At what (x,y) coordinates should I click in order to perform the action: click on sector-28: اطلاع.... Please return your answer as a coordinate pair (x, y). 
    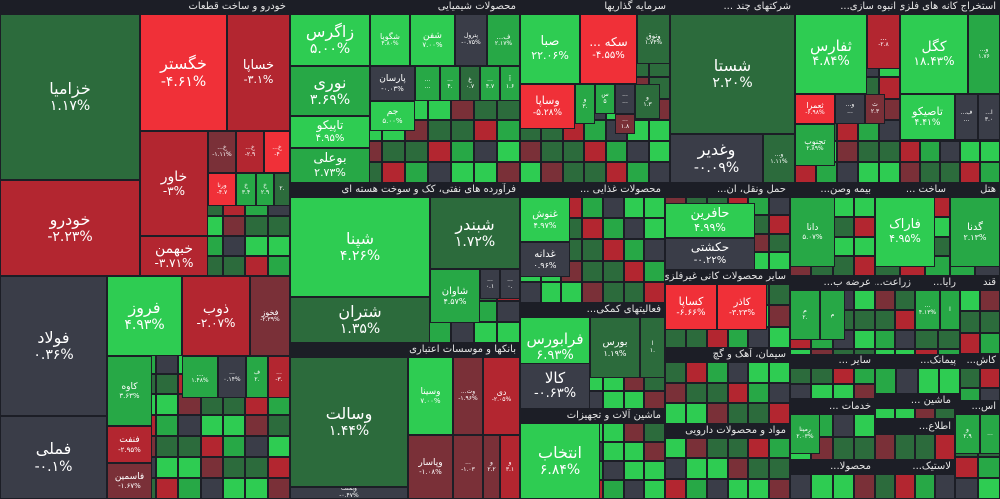
    Looking at the image, I should click on (915, 440).